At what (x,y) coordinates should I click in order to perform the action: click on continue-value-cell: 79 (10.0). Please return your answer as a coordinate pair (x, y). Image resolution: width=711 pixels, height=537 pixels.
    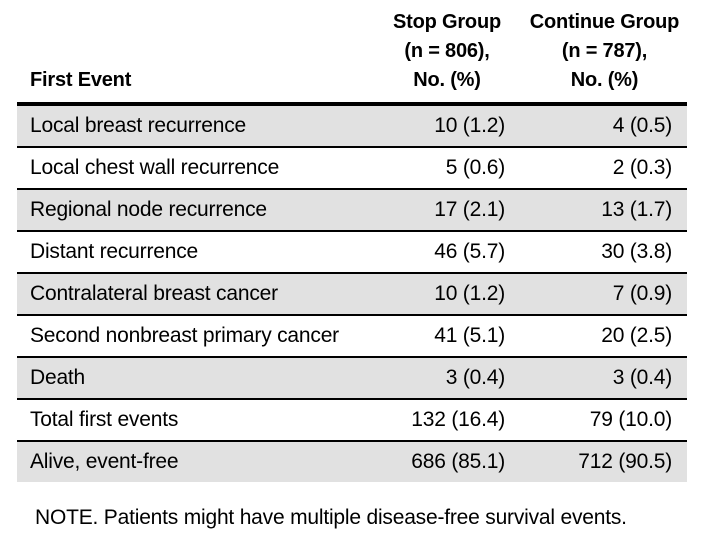
    Looking at the image, I should click on (604, 420).